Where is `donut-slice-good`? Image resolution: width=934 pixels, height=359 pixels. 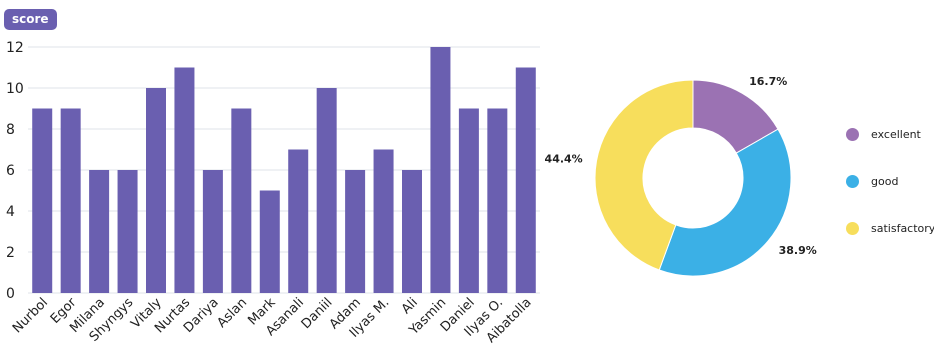 donut-slice-good is located at coordinates (725, 202).